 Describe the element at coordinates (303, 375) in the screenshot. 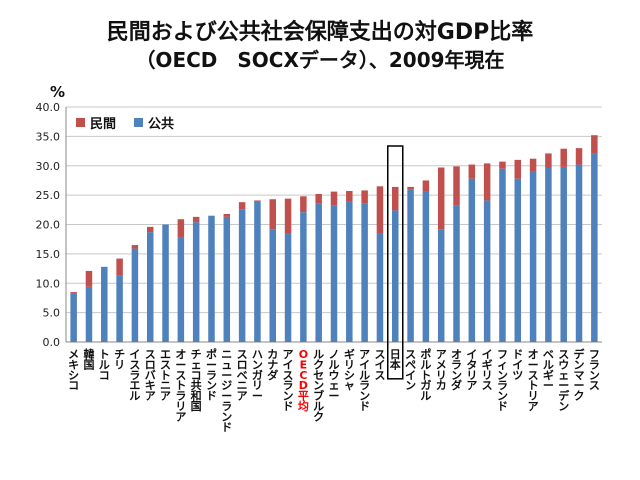

I see `x-tick-label: C` at that location.